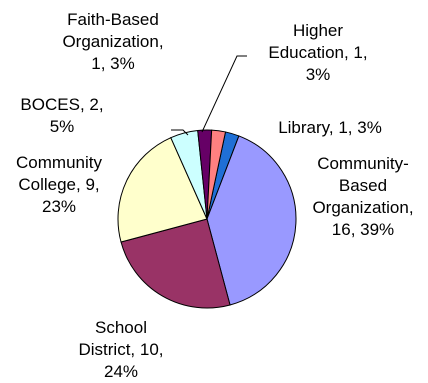 The height and width of the screenshot is (383, 428). What do you see at coordinates (121, 327) in the screenshot?
I see `slice-label-line: School` at bounding box center [121, 327].